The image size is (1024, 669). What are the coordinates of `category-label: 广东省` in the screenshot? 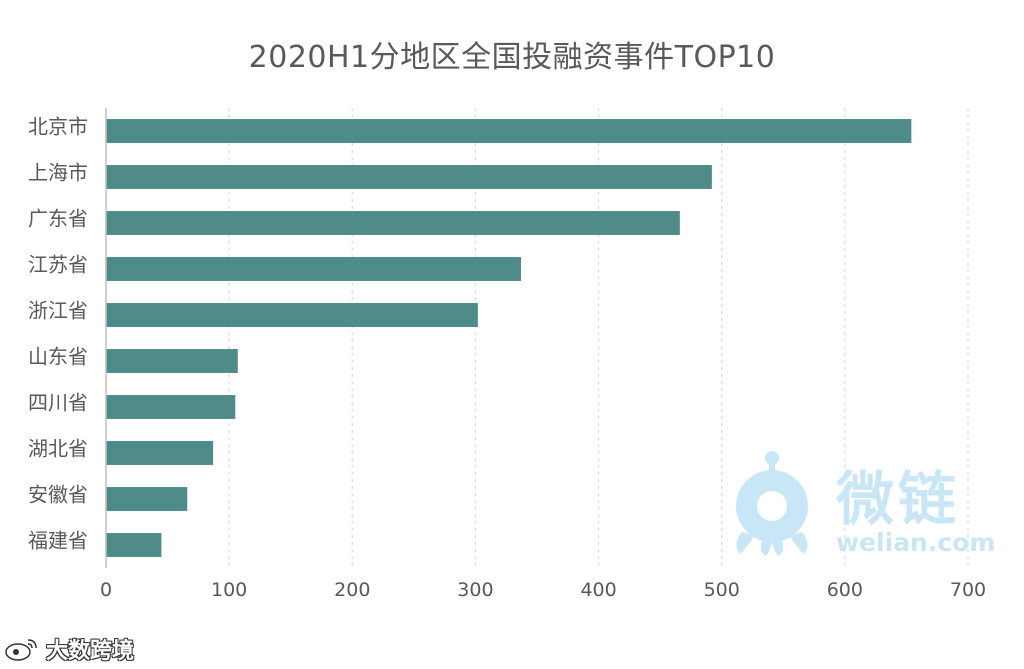 It's located at (58, 219).